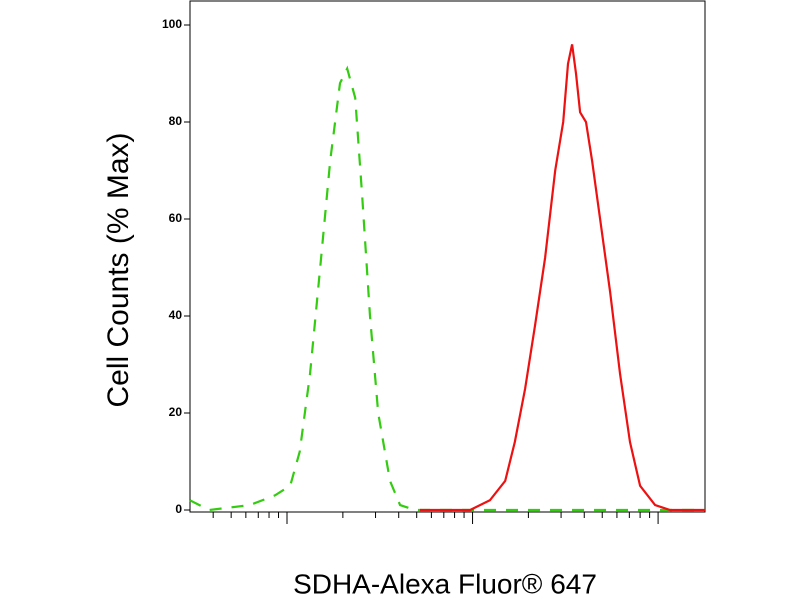 Image resolution: width=800 pixels, height=605 pixels. What do you see at coordinates (118, 269) in the screenshot?
I see `y-axis-label: Cell Counts (% Max)` at bounding box center [118, 269].